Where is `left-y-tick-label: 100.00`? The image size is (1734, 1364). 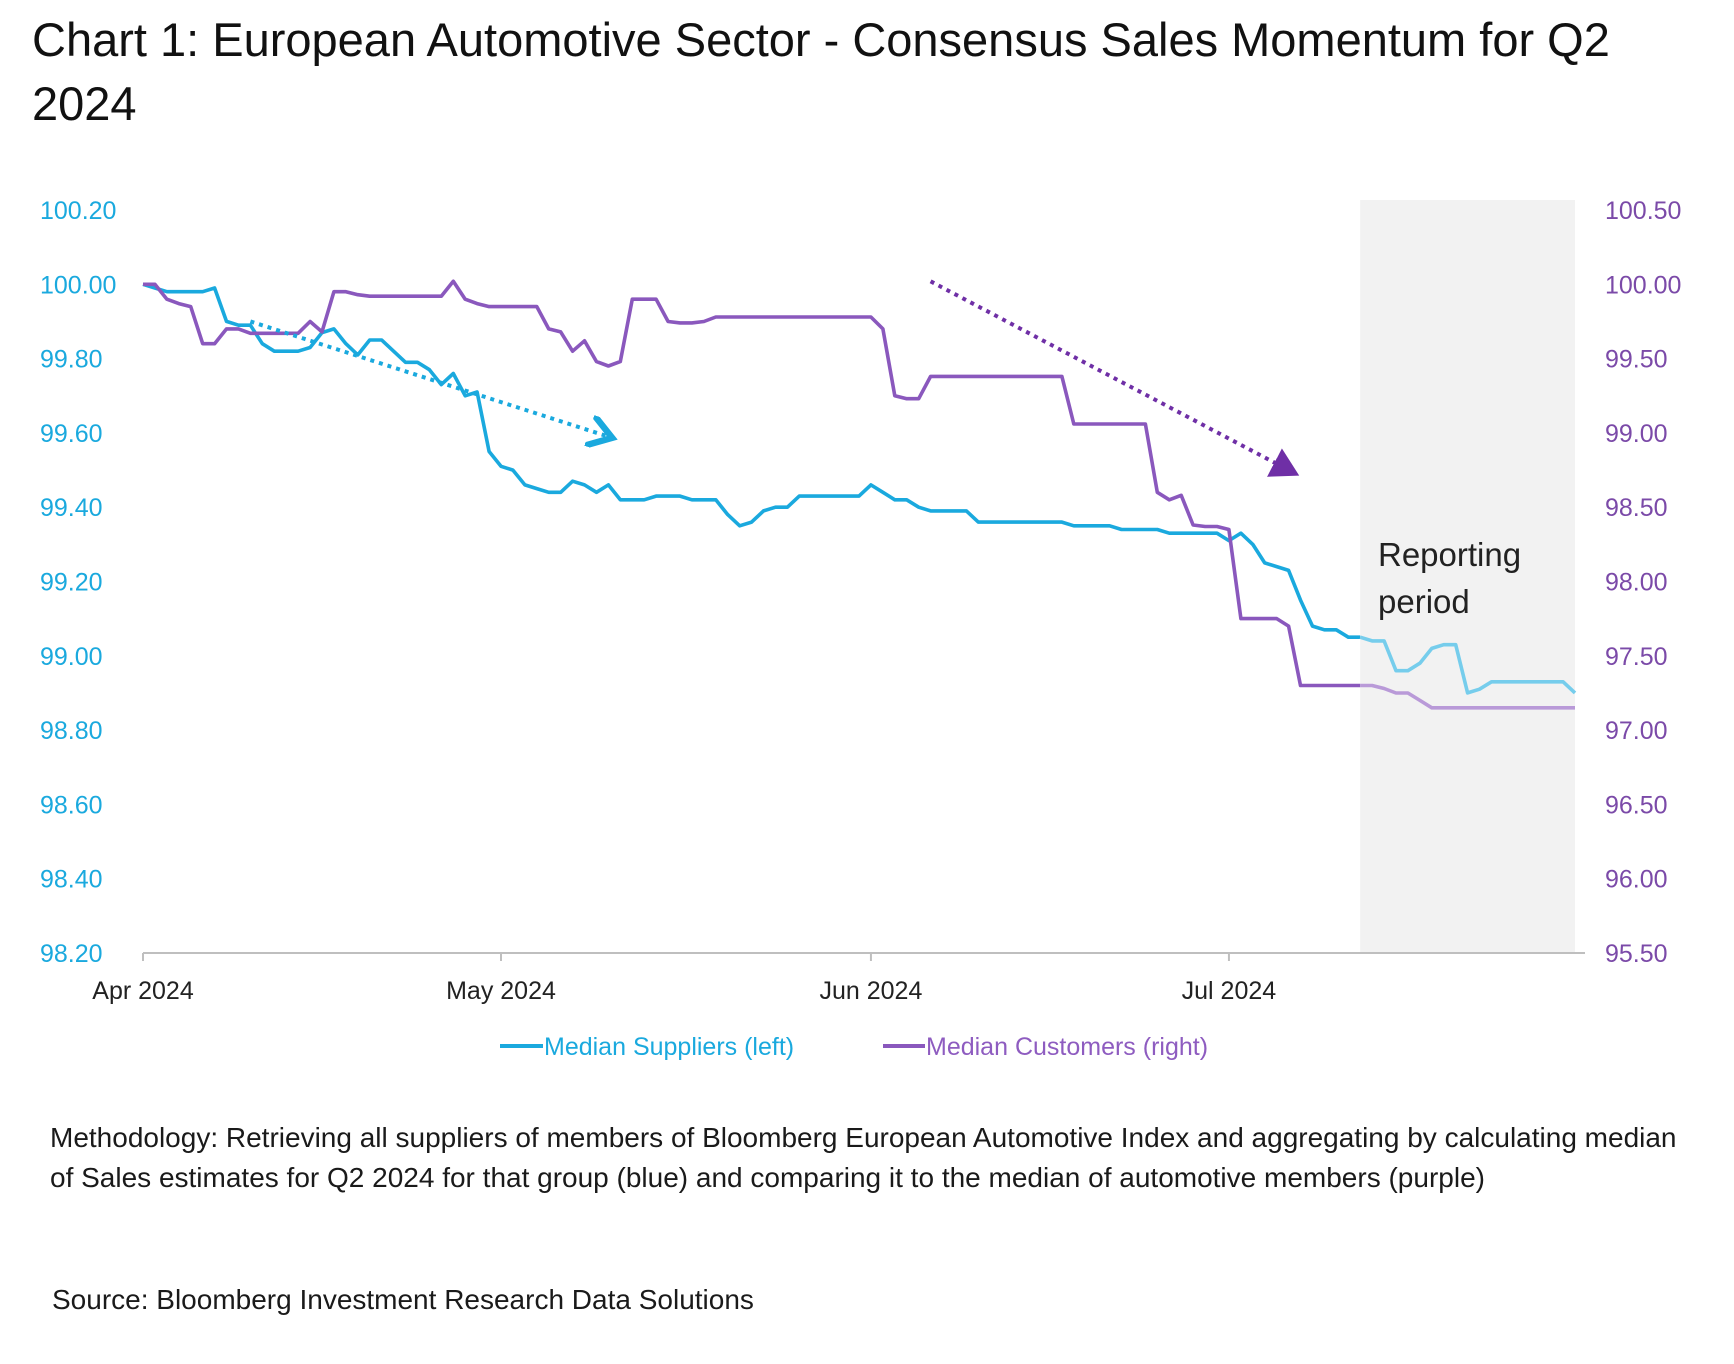
left-y-tick-label: 100.00 is located at coordinates (78, 285).